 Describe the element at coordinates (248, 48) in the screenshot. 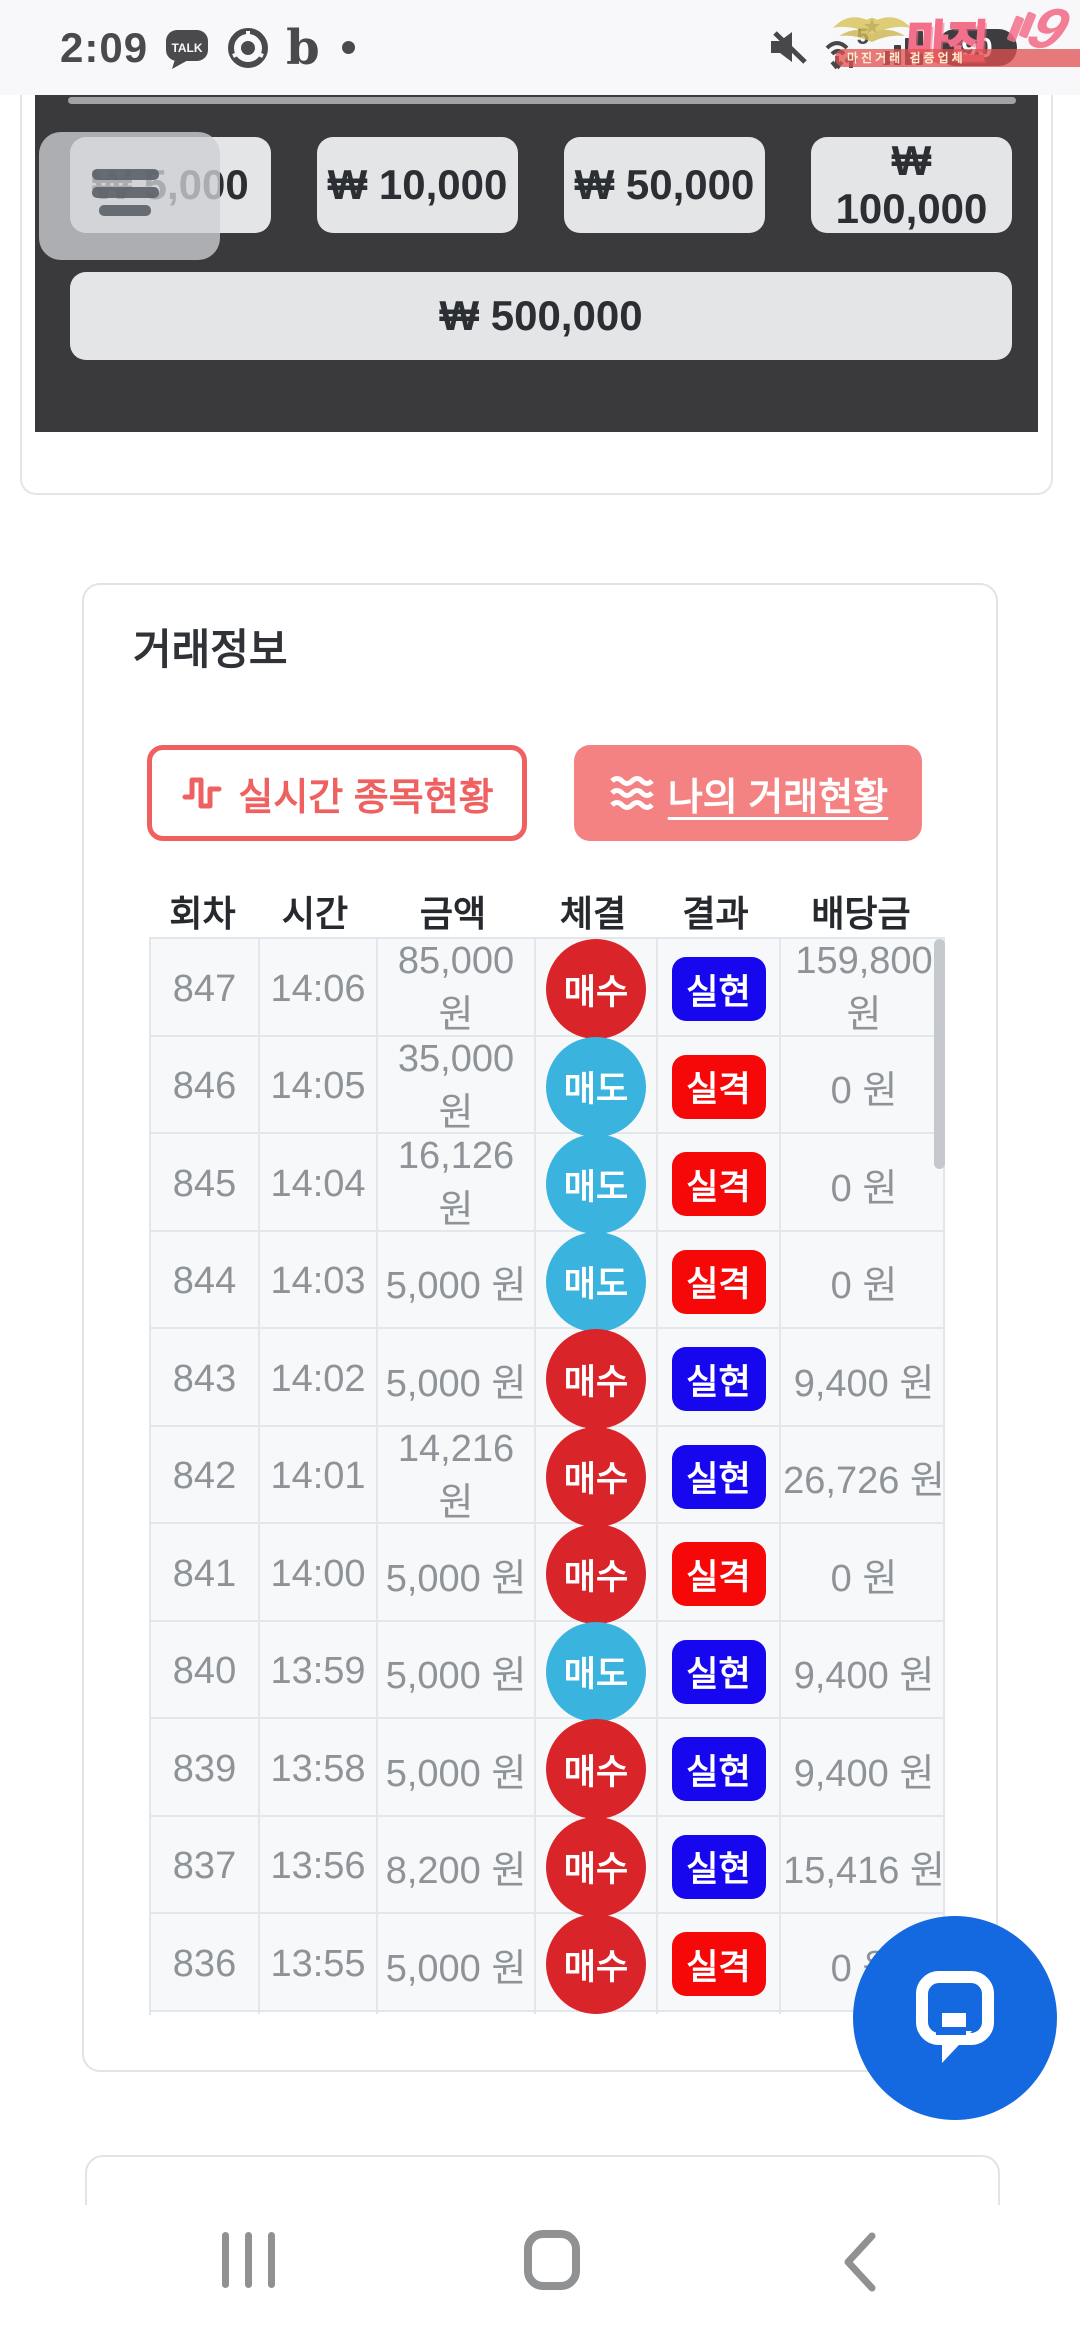

I see `browser-notification-icon` at that location.